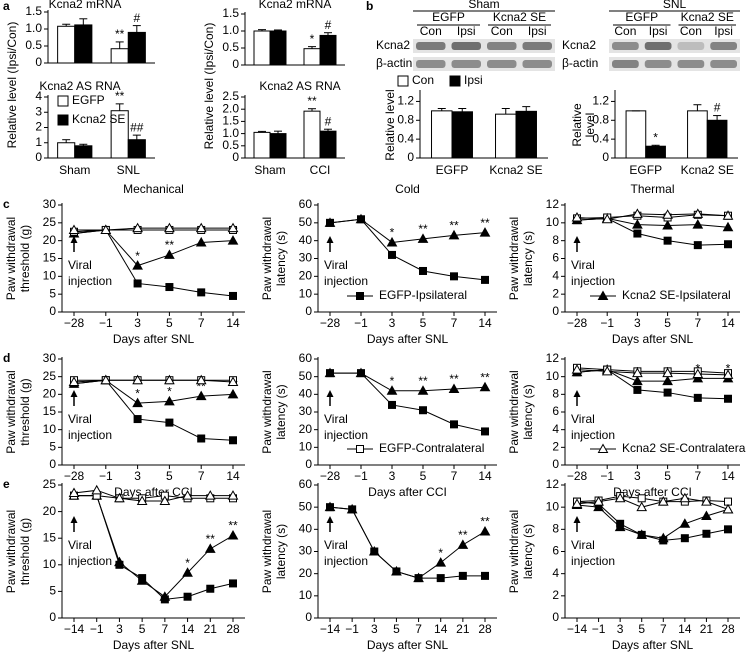 Image resolution: width=746 pixels, height=657 pixels. What do you see at coordinates (577, 629) in the screenshot?
I see `x-tick-label: −14` at bounding box center [577, 629].